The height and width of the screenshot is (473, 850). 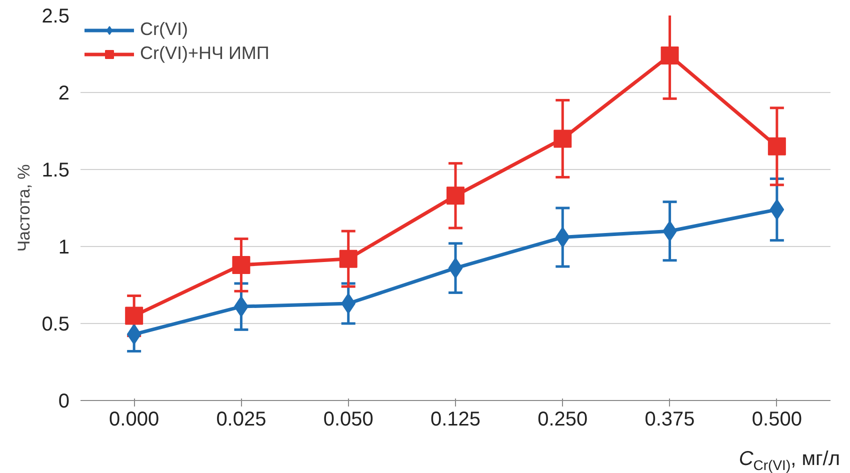 I want to click on x-tick-label: 0.025, so click(x=241, y=419).